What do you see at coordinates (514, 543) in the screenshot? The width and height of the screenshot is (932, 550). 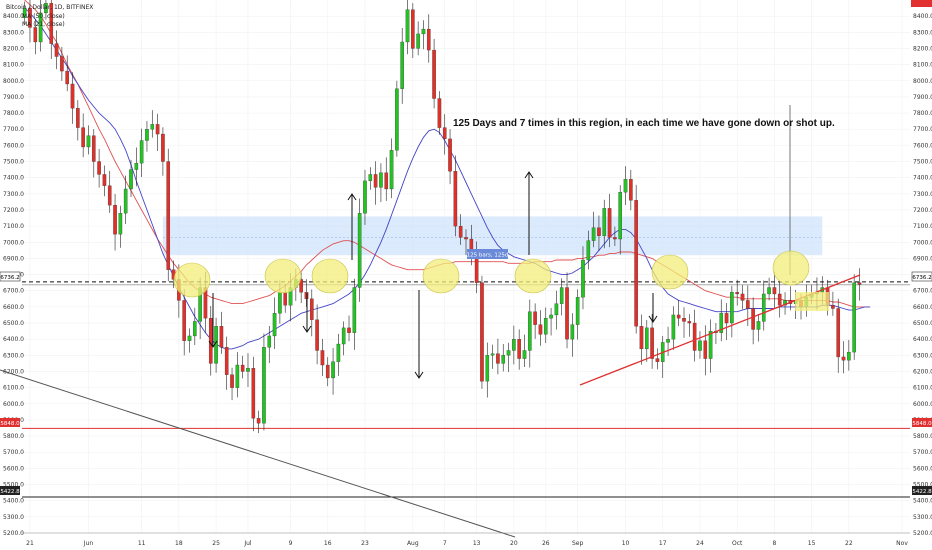 I see `x-tick-label: 20` at bounding box center [514, 543].